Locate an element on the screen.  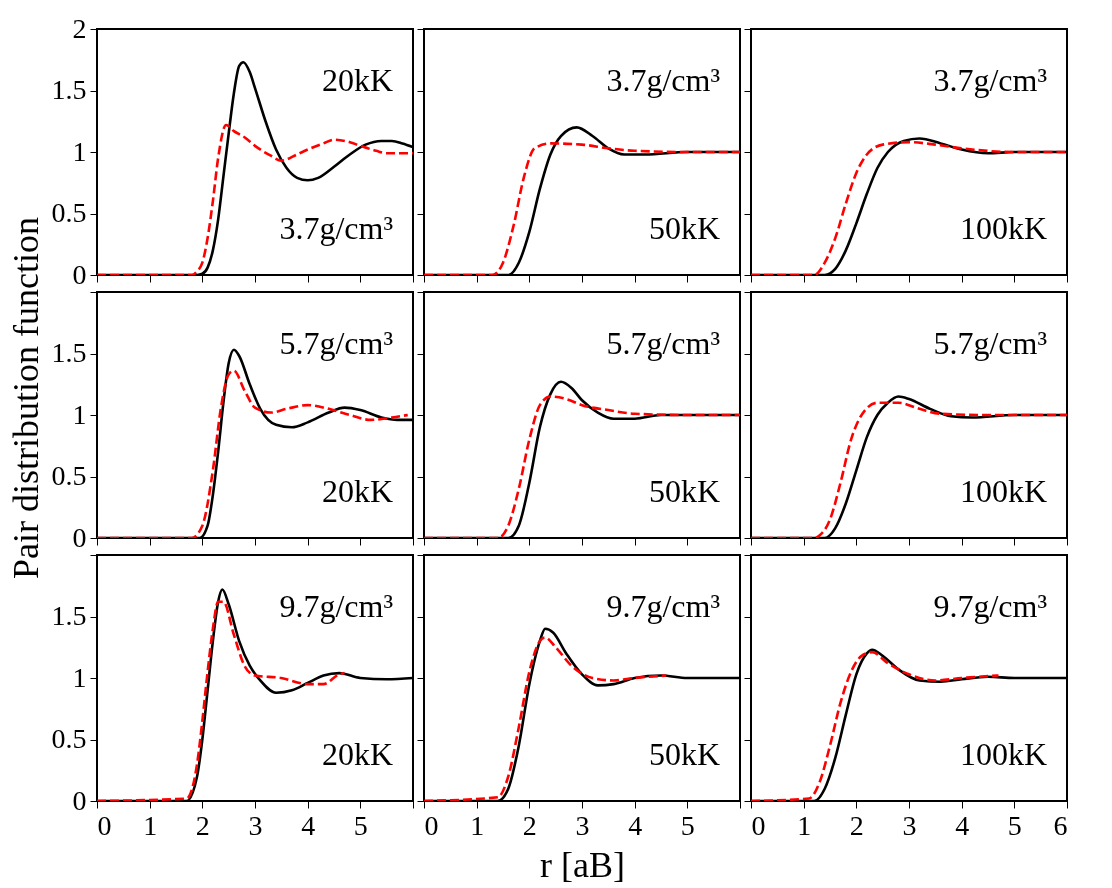
y-tick-label: 2 is located at coordinates (79, 28).